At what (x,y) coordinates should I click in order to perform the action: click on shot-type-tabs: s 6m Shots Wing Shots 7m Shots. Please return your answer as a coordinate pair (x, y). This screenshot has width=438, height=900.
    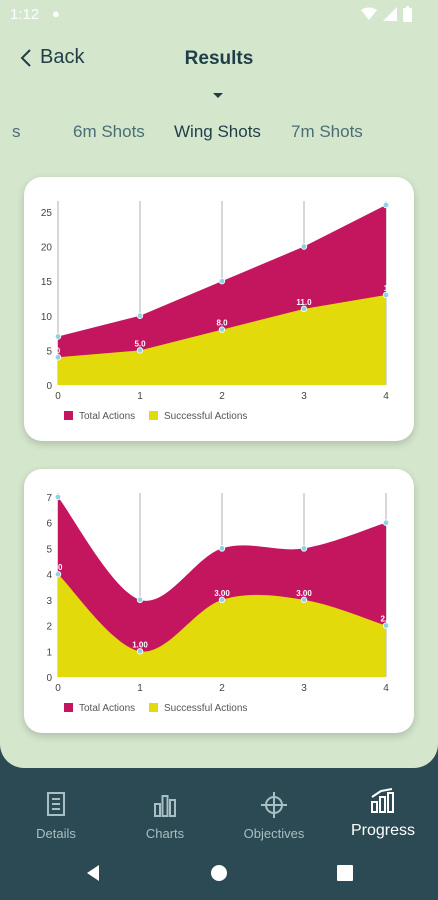
    Looking at the image, I should click on (219, 137).